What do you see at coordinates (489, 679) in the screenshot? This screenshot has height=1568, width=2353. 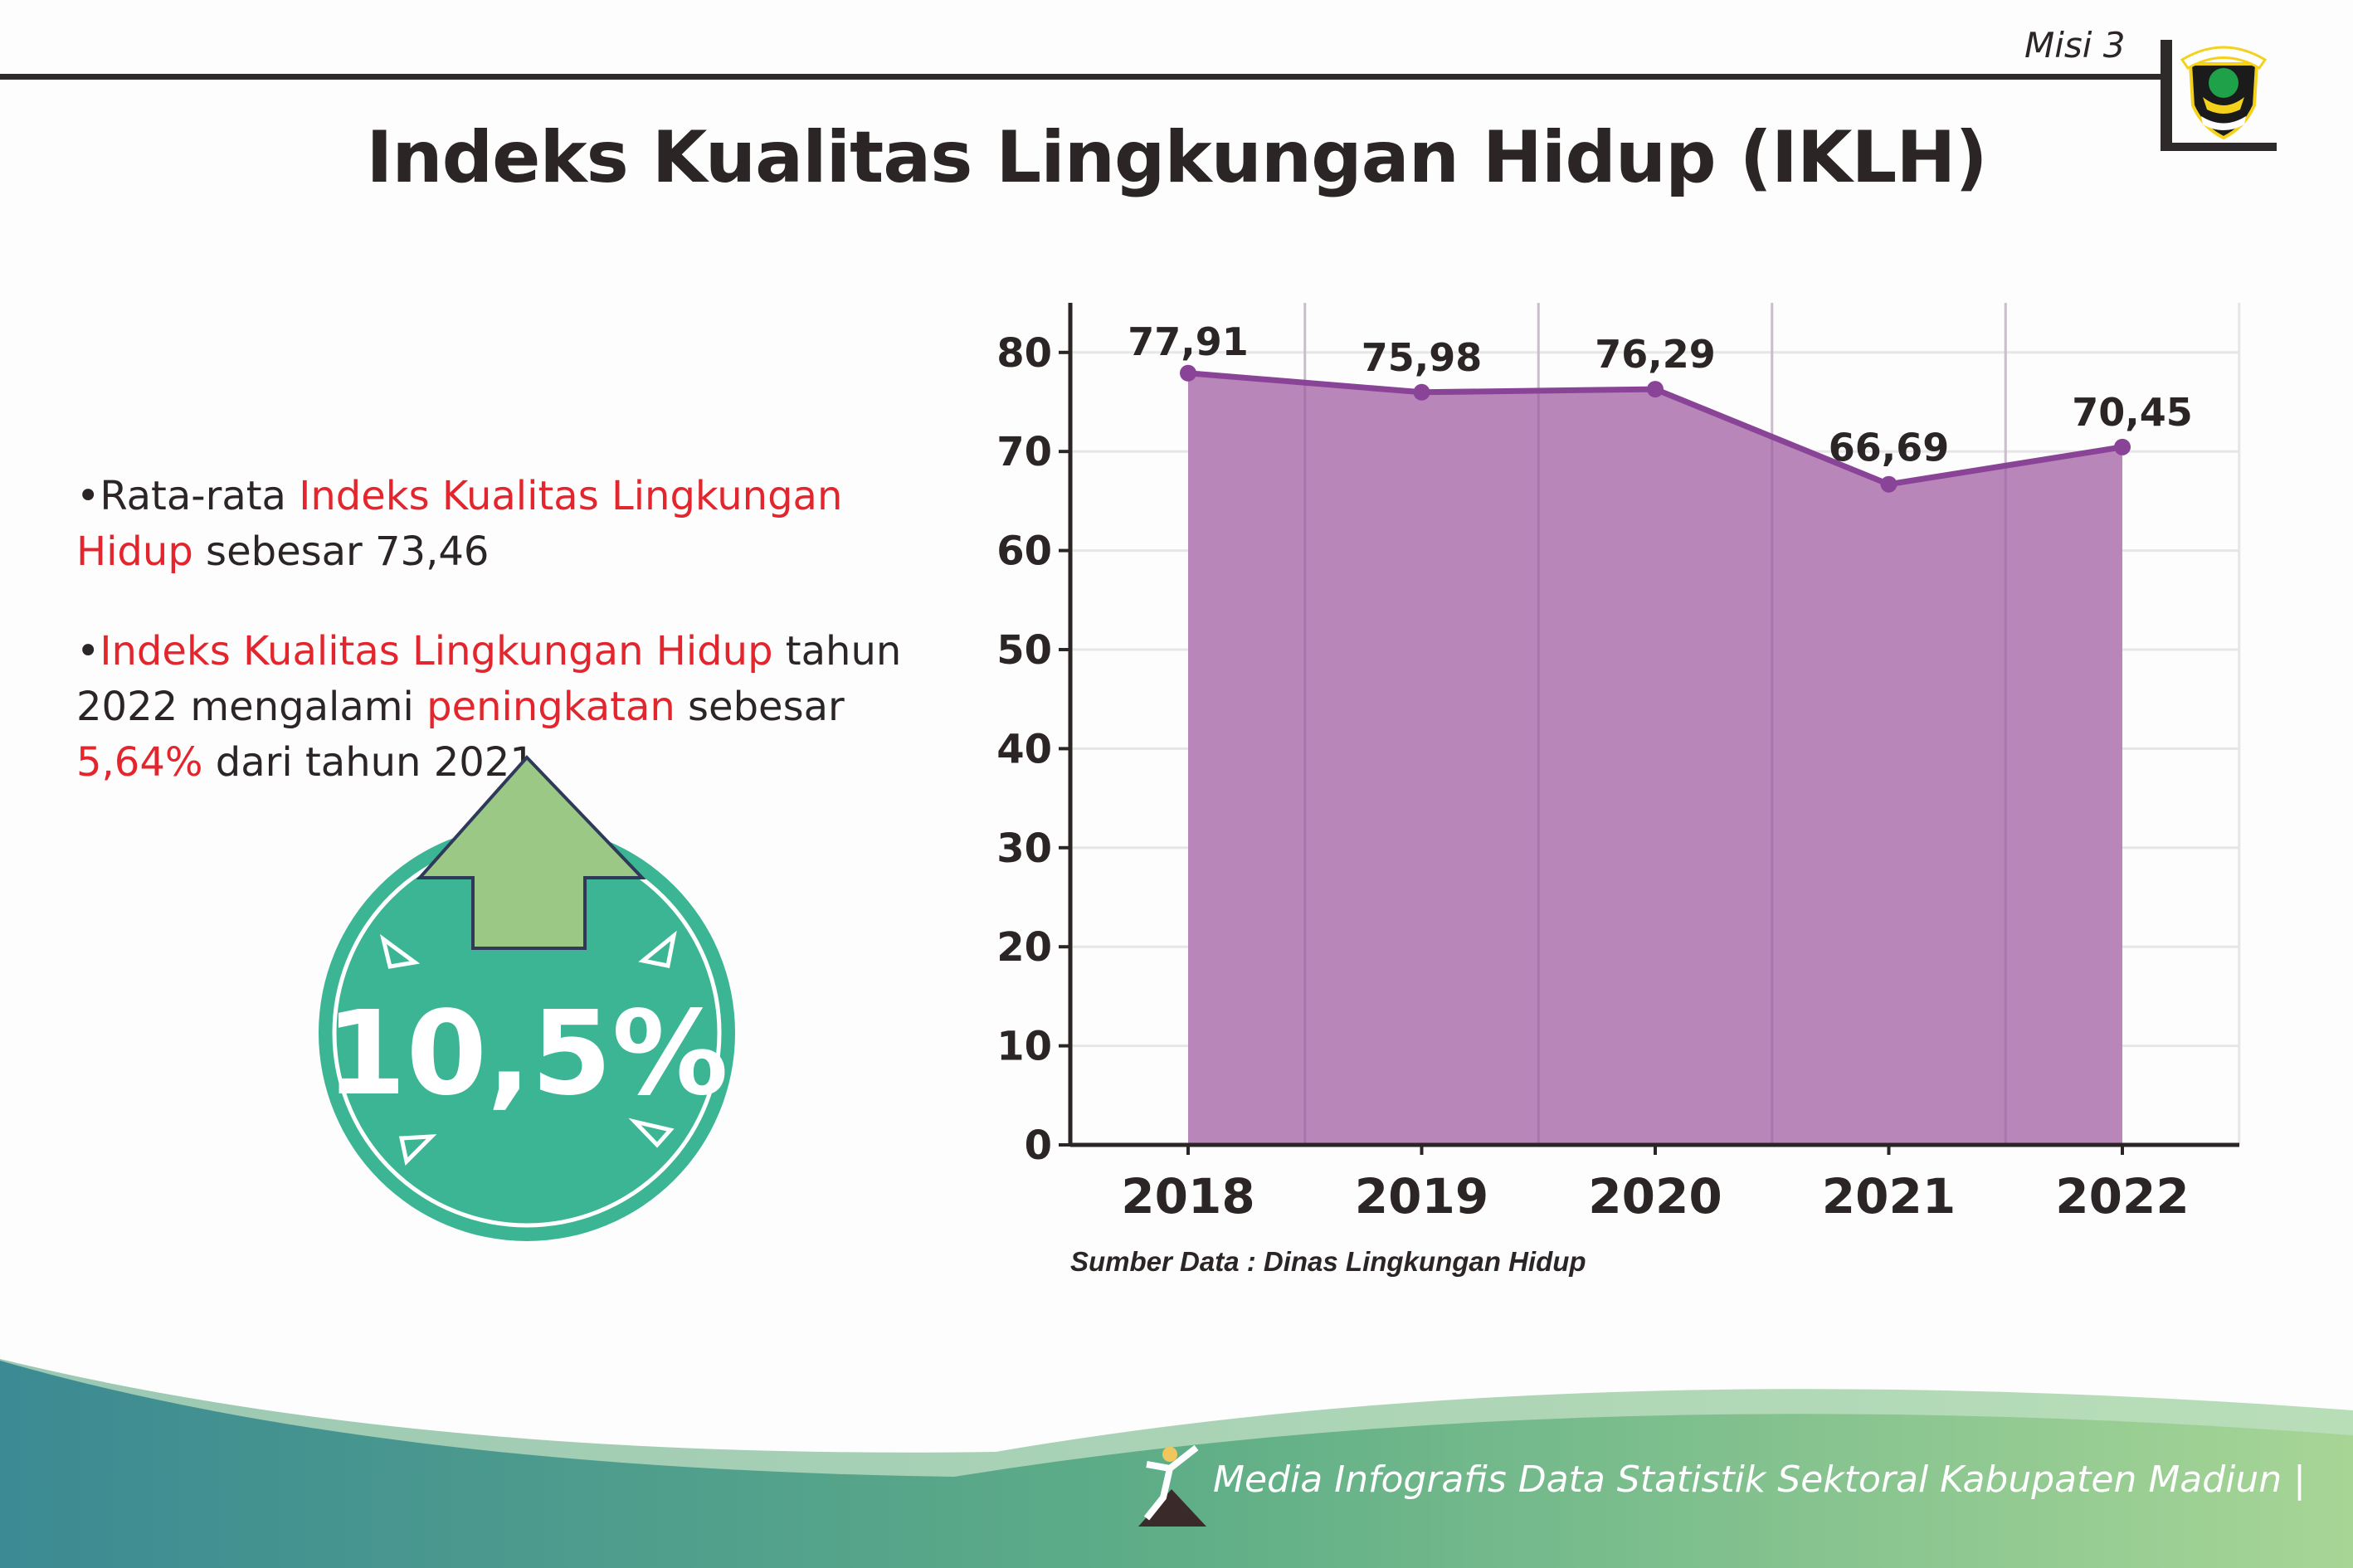 I see `bullet-text: tahun 2022 mengalami` at bounding box center [489, 679].